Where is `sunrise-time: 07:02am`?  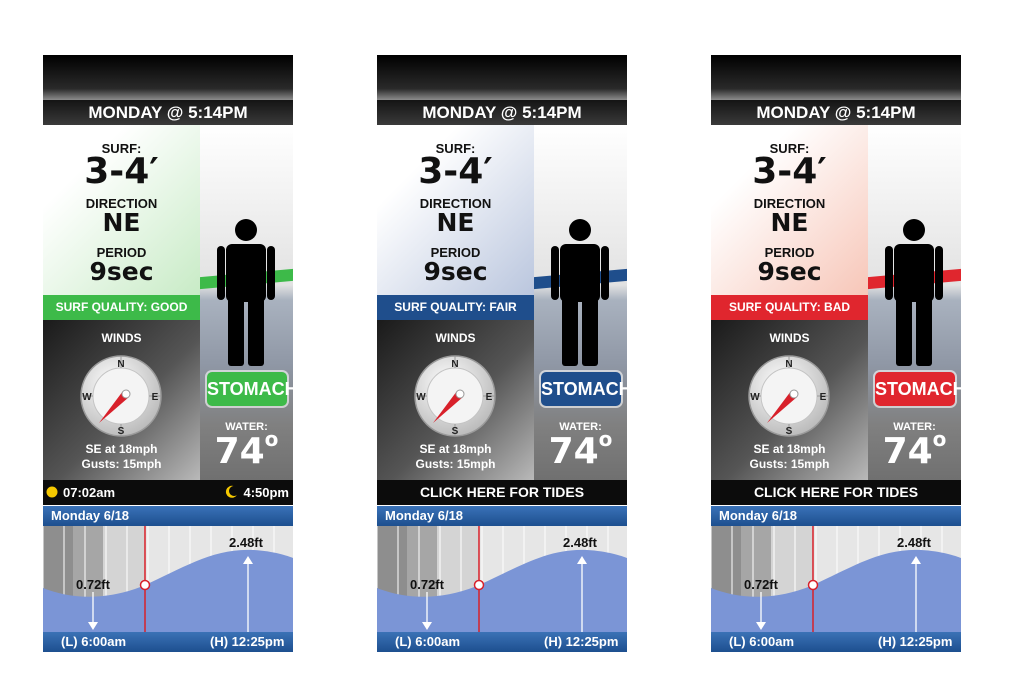 sunrise-time: 07:02am is located at coordinates (89, 492).